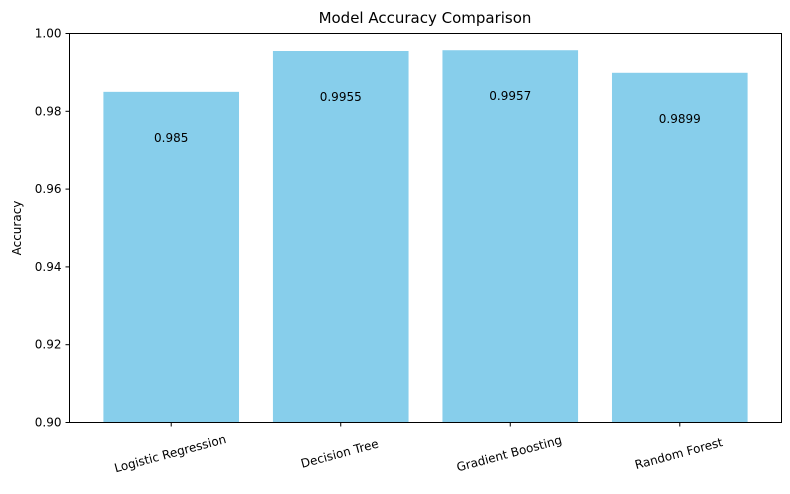 This screenshot has width=790, height=494. I want to click on x-tick-label-0: Logistic Regression, so click(170, 453).